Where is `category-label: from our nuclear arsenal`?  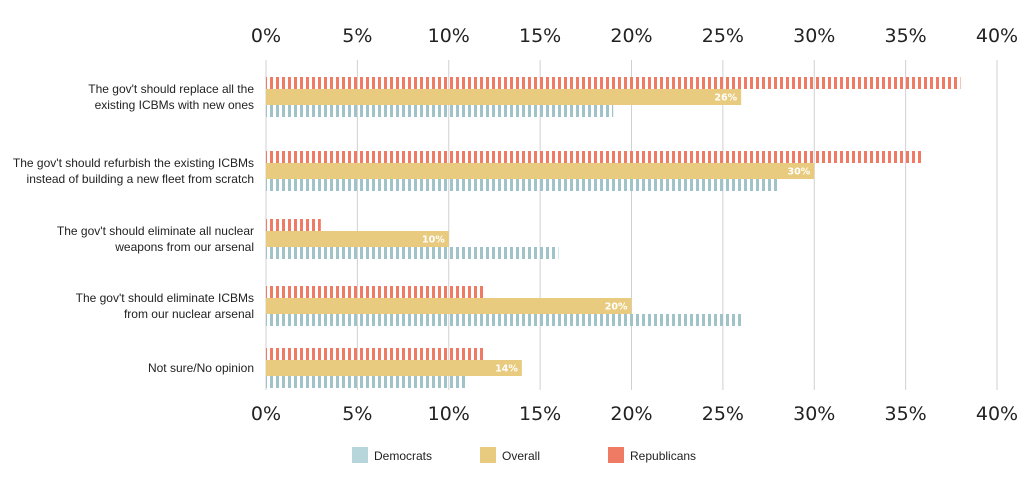 category-label: from our nuclear arsenal is located at coordinates (189, 314).